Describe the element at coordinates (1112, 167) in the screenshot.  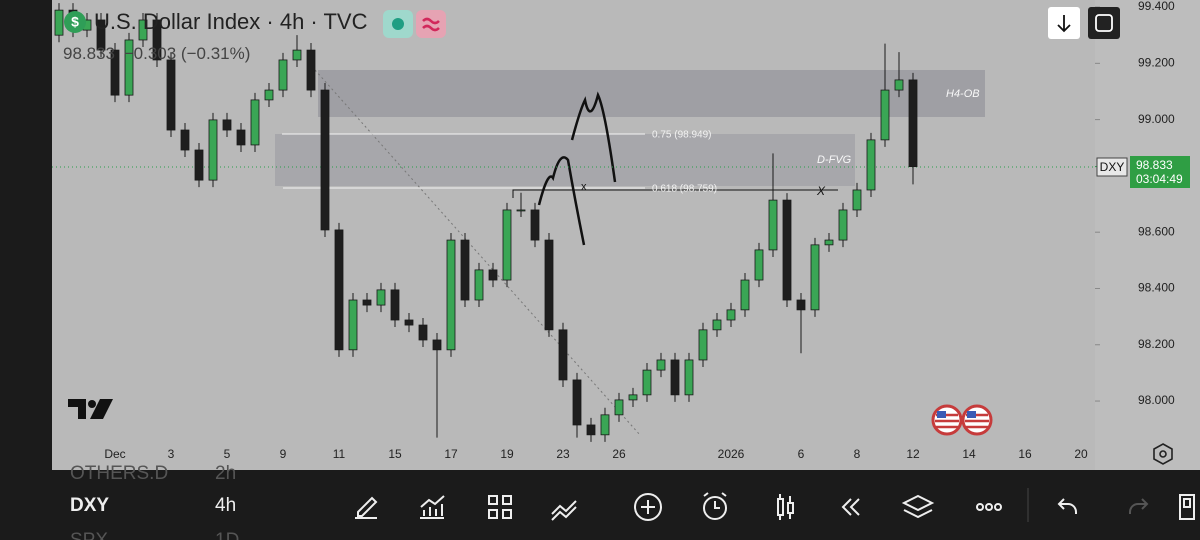
I see `symbol-tag-text: DXY` at that location.